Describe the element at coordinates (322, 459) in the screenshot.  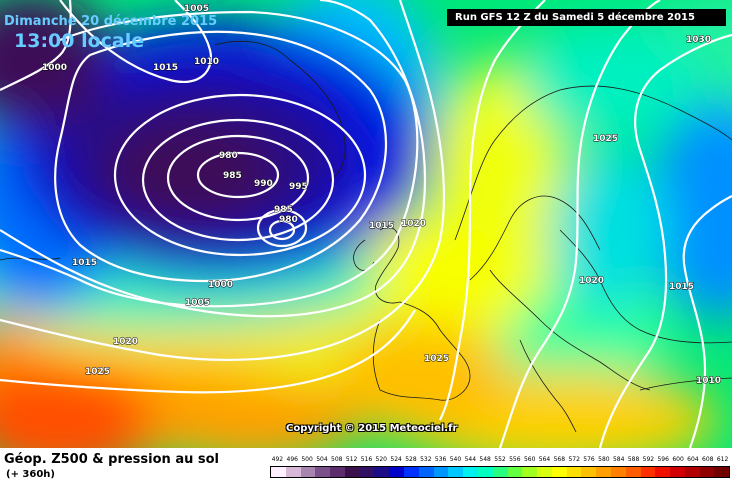
I see `color-scale-label: 504` at that location.